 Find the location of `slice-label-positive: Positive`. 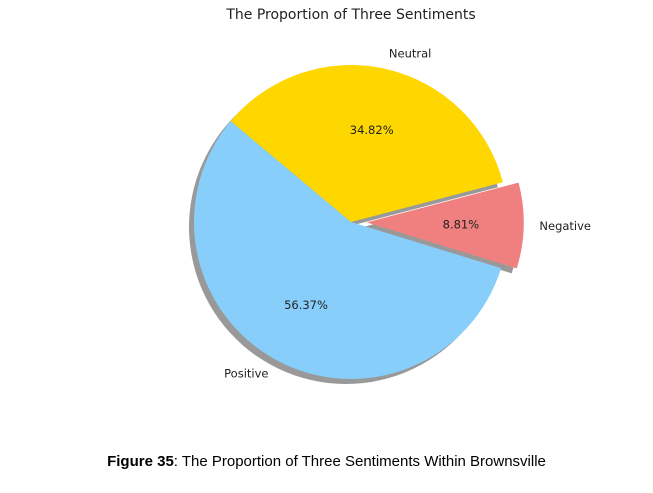

slice-label-positive: Positive is located at coordinates (246, 374).